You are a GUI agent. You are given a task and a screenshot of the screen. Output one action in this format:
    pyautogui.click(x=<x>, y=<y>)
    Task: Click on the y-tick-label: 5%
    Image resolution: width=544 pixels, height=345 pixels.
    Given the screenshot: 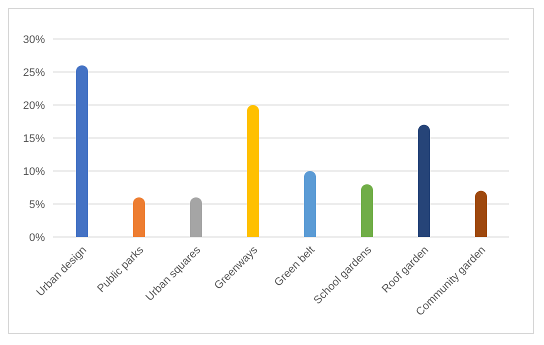 What is the action you would take?
    pyautogui.click(x=37, y=204)
    